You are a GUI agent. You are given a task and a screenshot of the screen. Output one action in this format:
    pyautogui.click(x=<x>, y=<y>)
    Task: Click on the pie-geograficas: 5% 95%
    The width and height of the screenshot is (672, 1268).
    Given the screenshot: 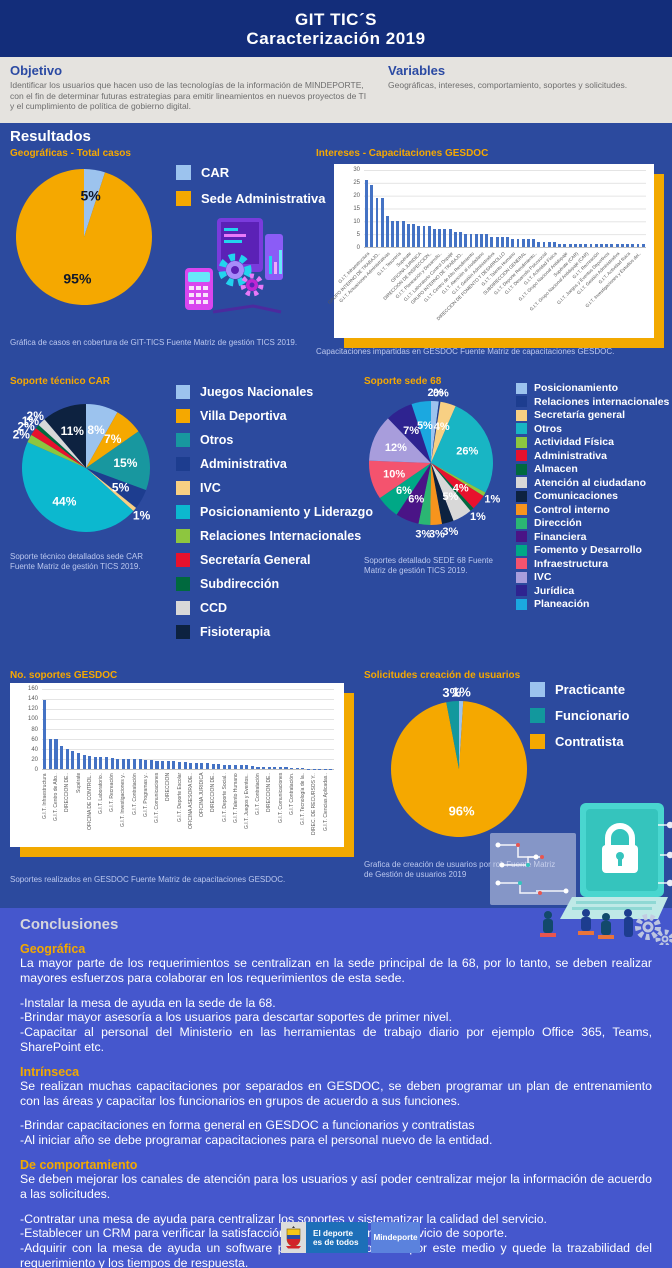 What is the action you would take?
    pyautogui.click(x=84, y=237)
    